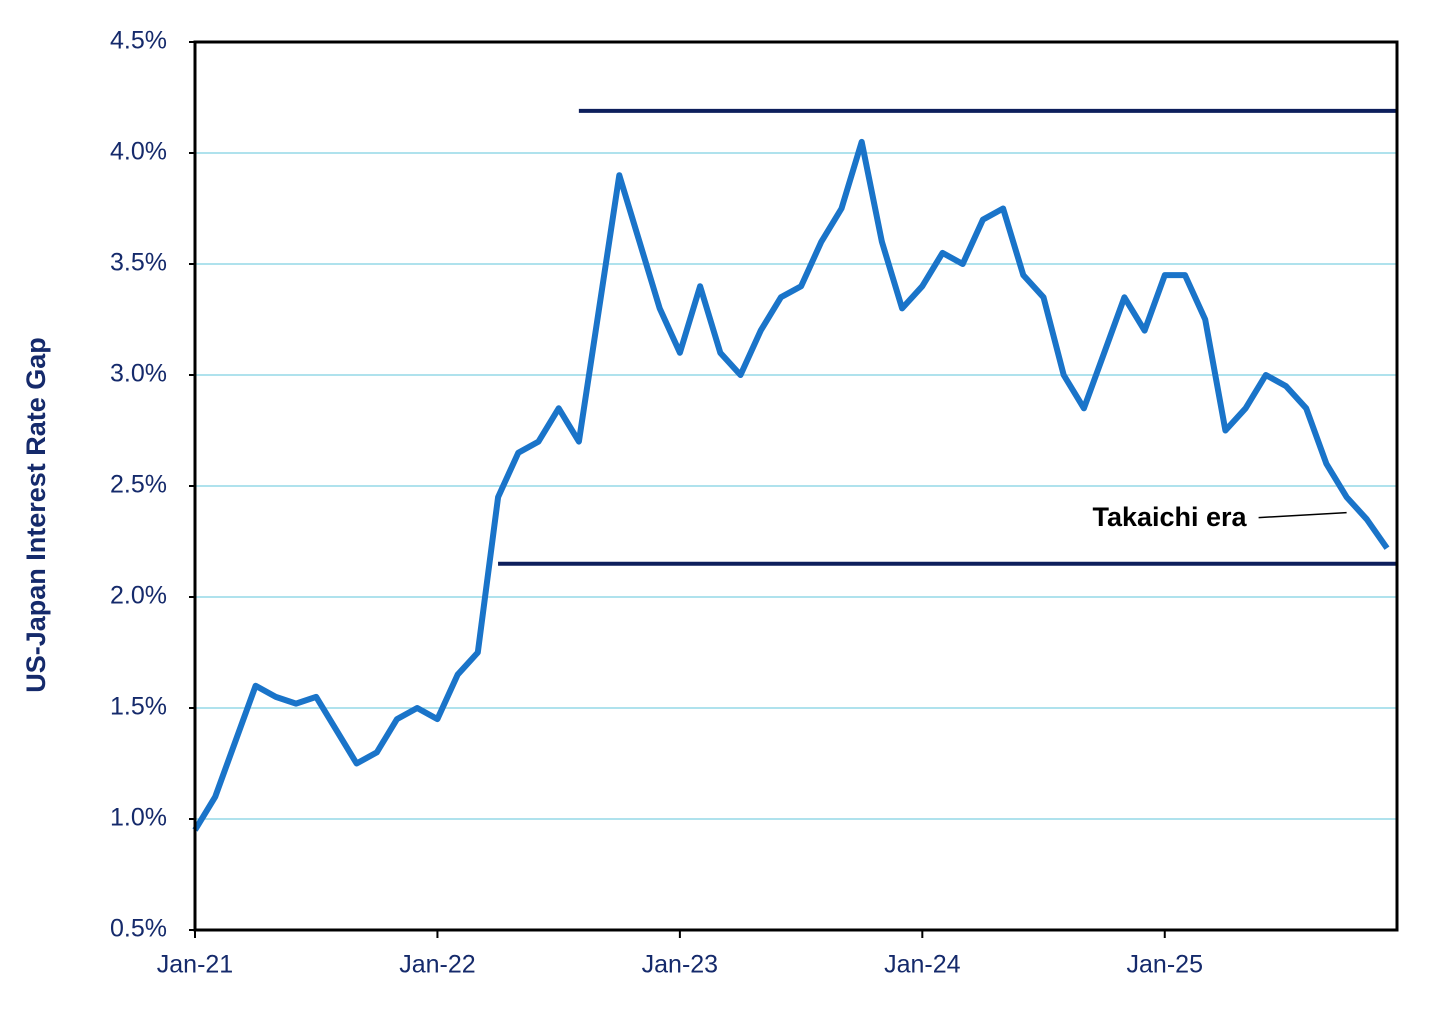 The image size is (1456, 1010). Describe the element at coordinates (1302, 515) in the screenshot. I see `annotation-arrow` at that location.